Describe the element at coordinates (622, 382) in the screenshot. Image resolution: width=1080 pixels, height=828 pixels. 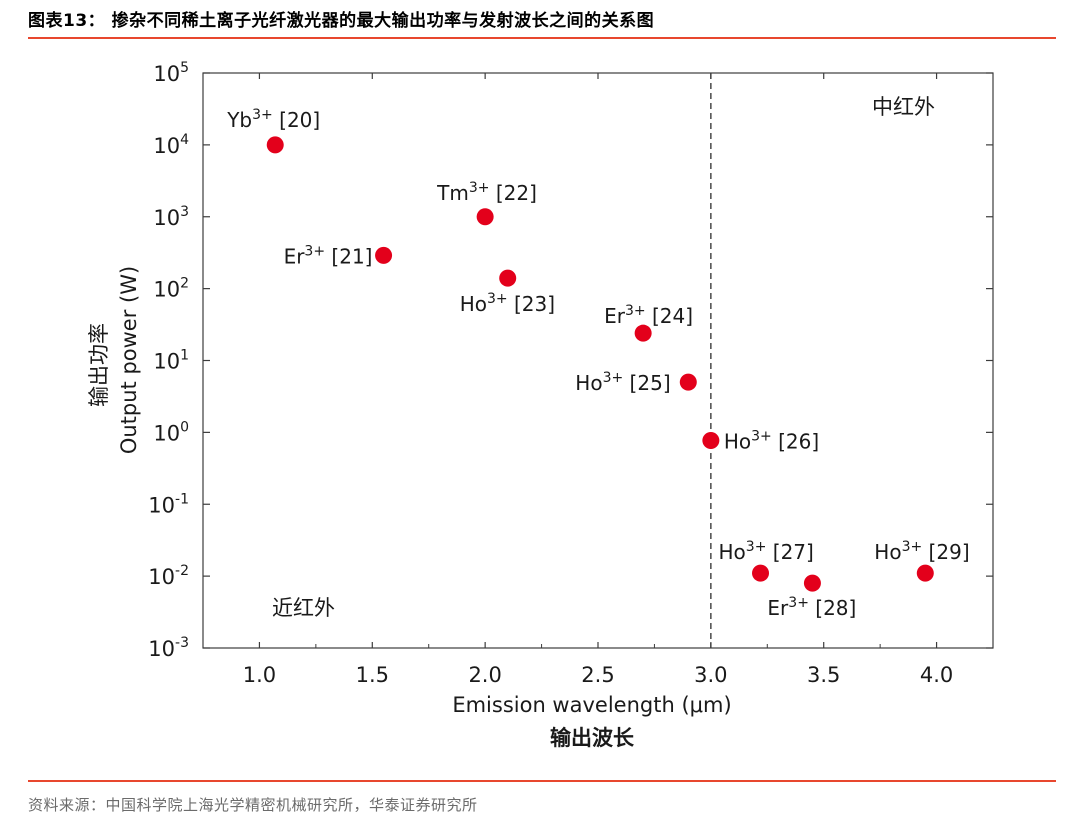
I see `data-point-label: Ho3+ [25]` at that location.